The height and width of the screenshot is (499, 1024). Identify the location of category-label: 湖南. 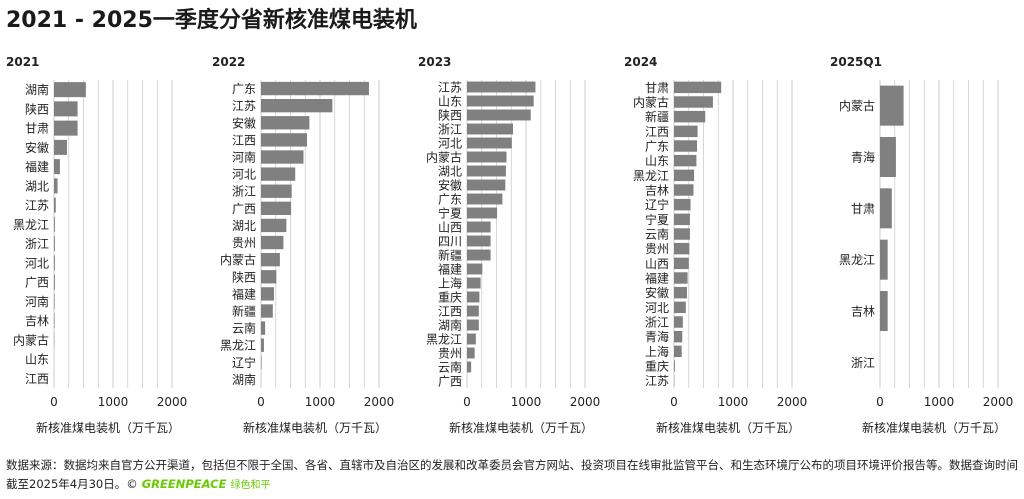
(450, 325).